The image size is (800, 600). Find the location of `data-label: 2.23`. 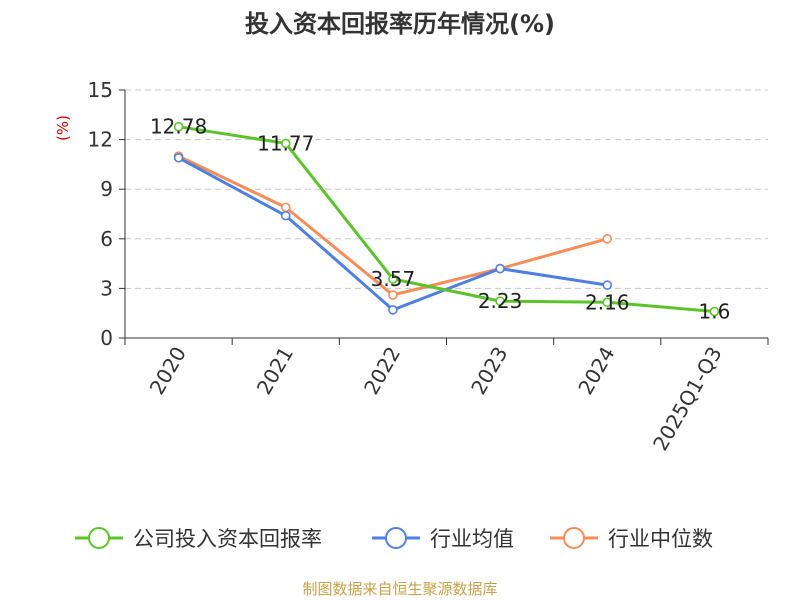

data-label: 2.23 is located at coordinates (500, 301).